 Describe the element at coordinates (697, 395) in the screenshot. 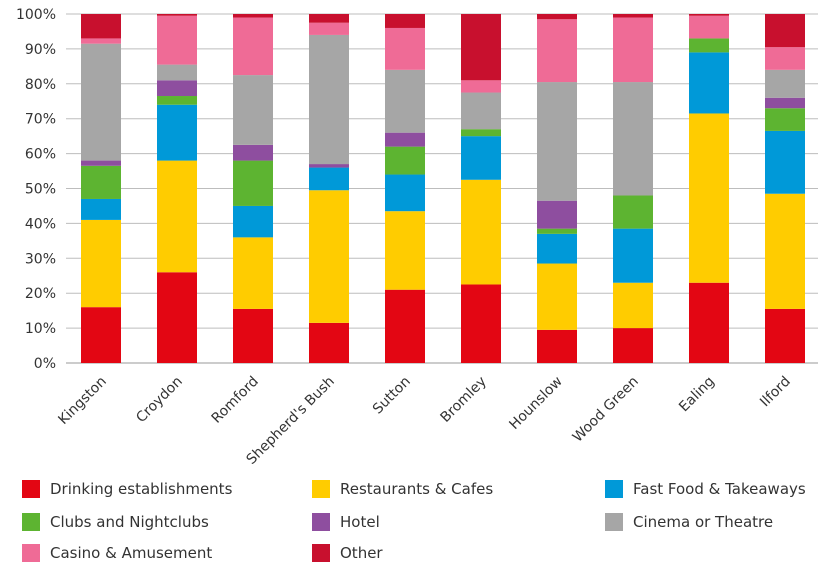

I see `x-category-label: Ealing` at that location.